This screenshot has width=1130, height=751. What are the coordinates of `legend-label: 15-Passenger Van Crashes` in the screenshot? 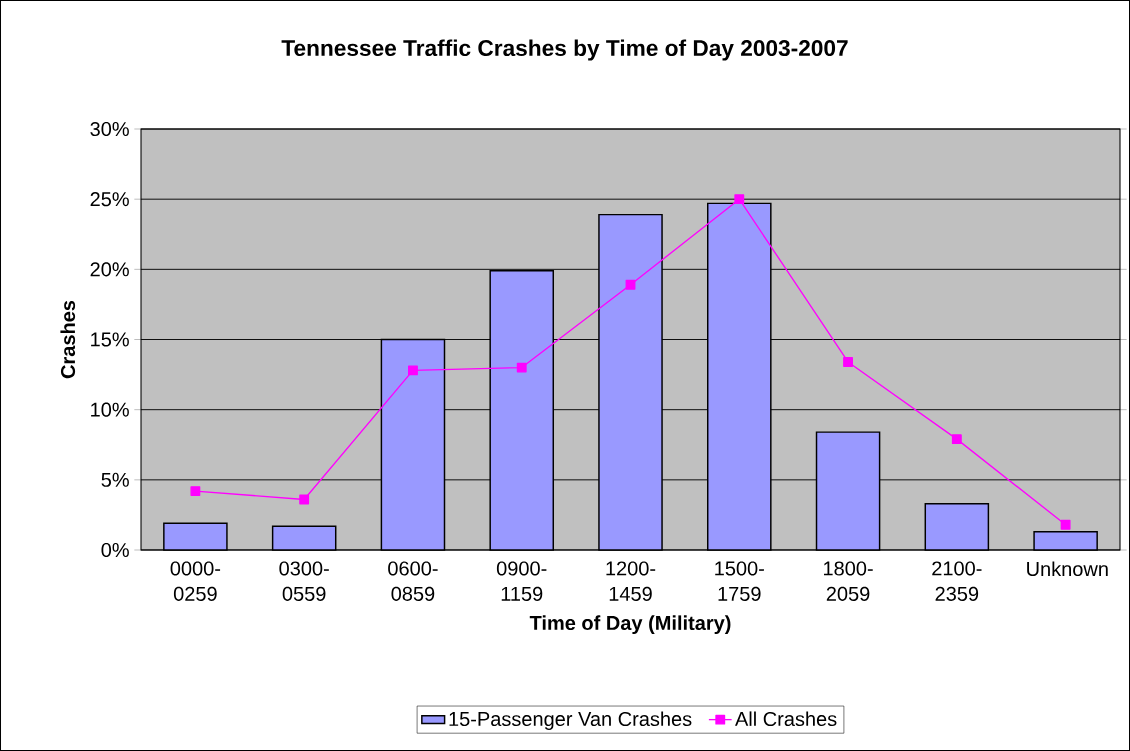 It's located at (570, 721).